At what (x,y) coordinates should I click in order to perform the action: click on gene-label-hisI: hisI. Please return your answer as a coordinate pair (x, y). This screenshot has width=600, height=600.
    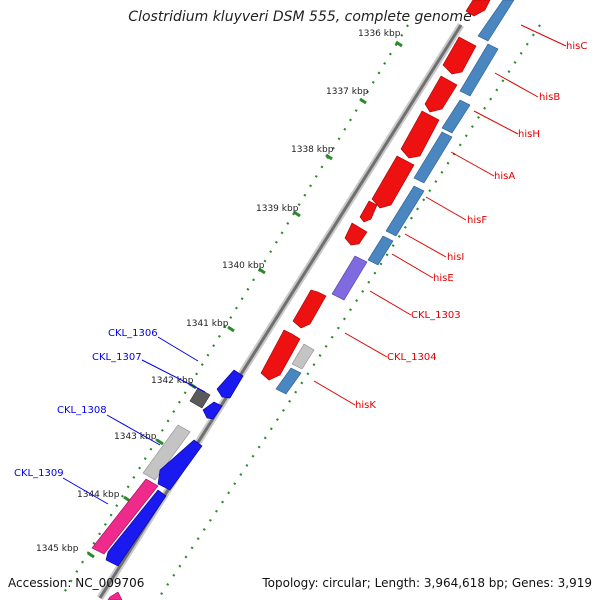
    Looking at the image, I should click on (455, 257).